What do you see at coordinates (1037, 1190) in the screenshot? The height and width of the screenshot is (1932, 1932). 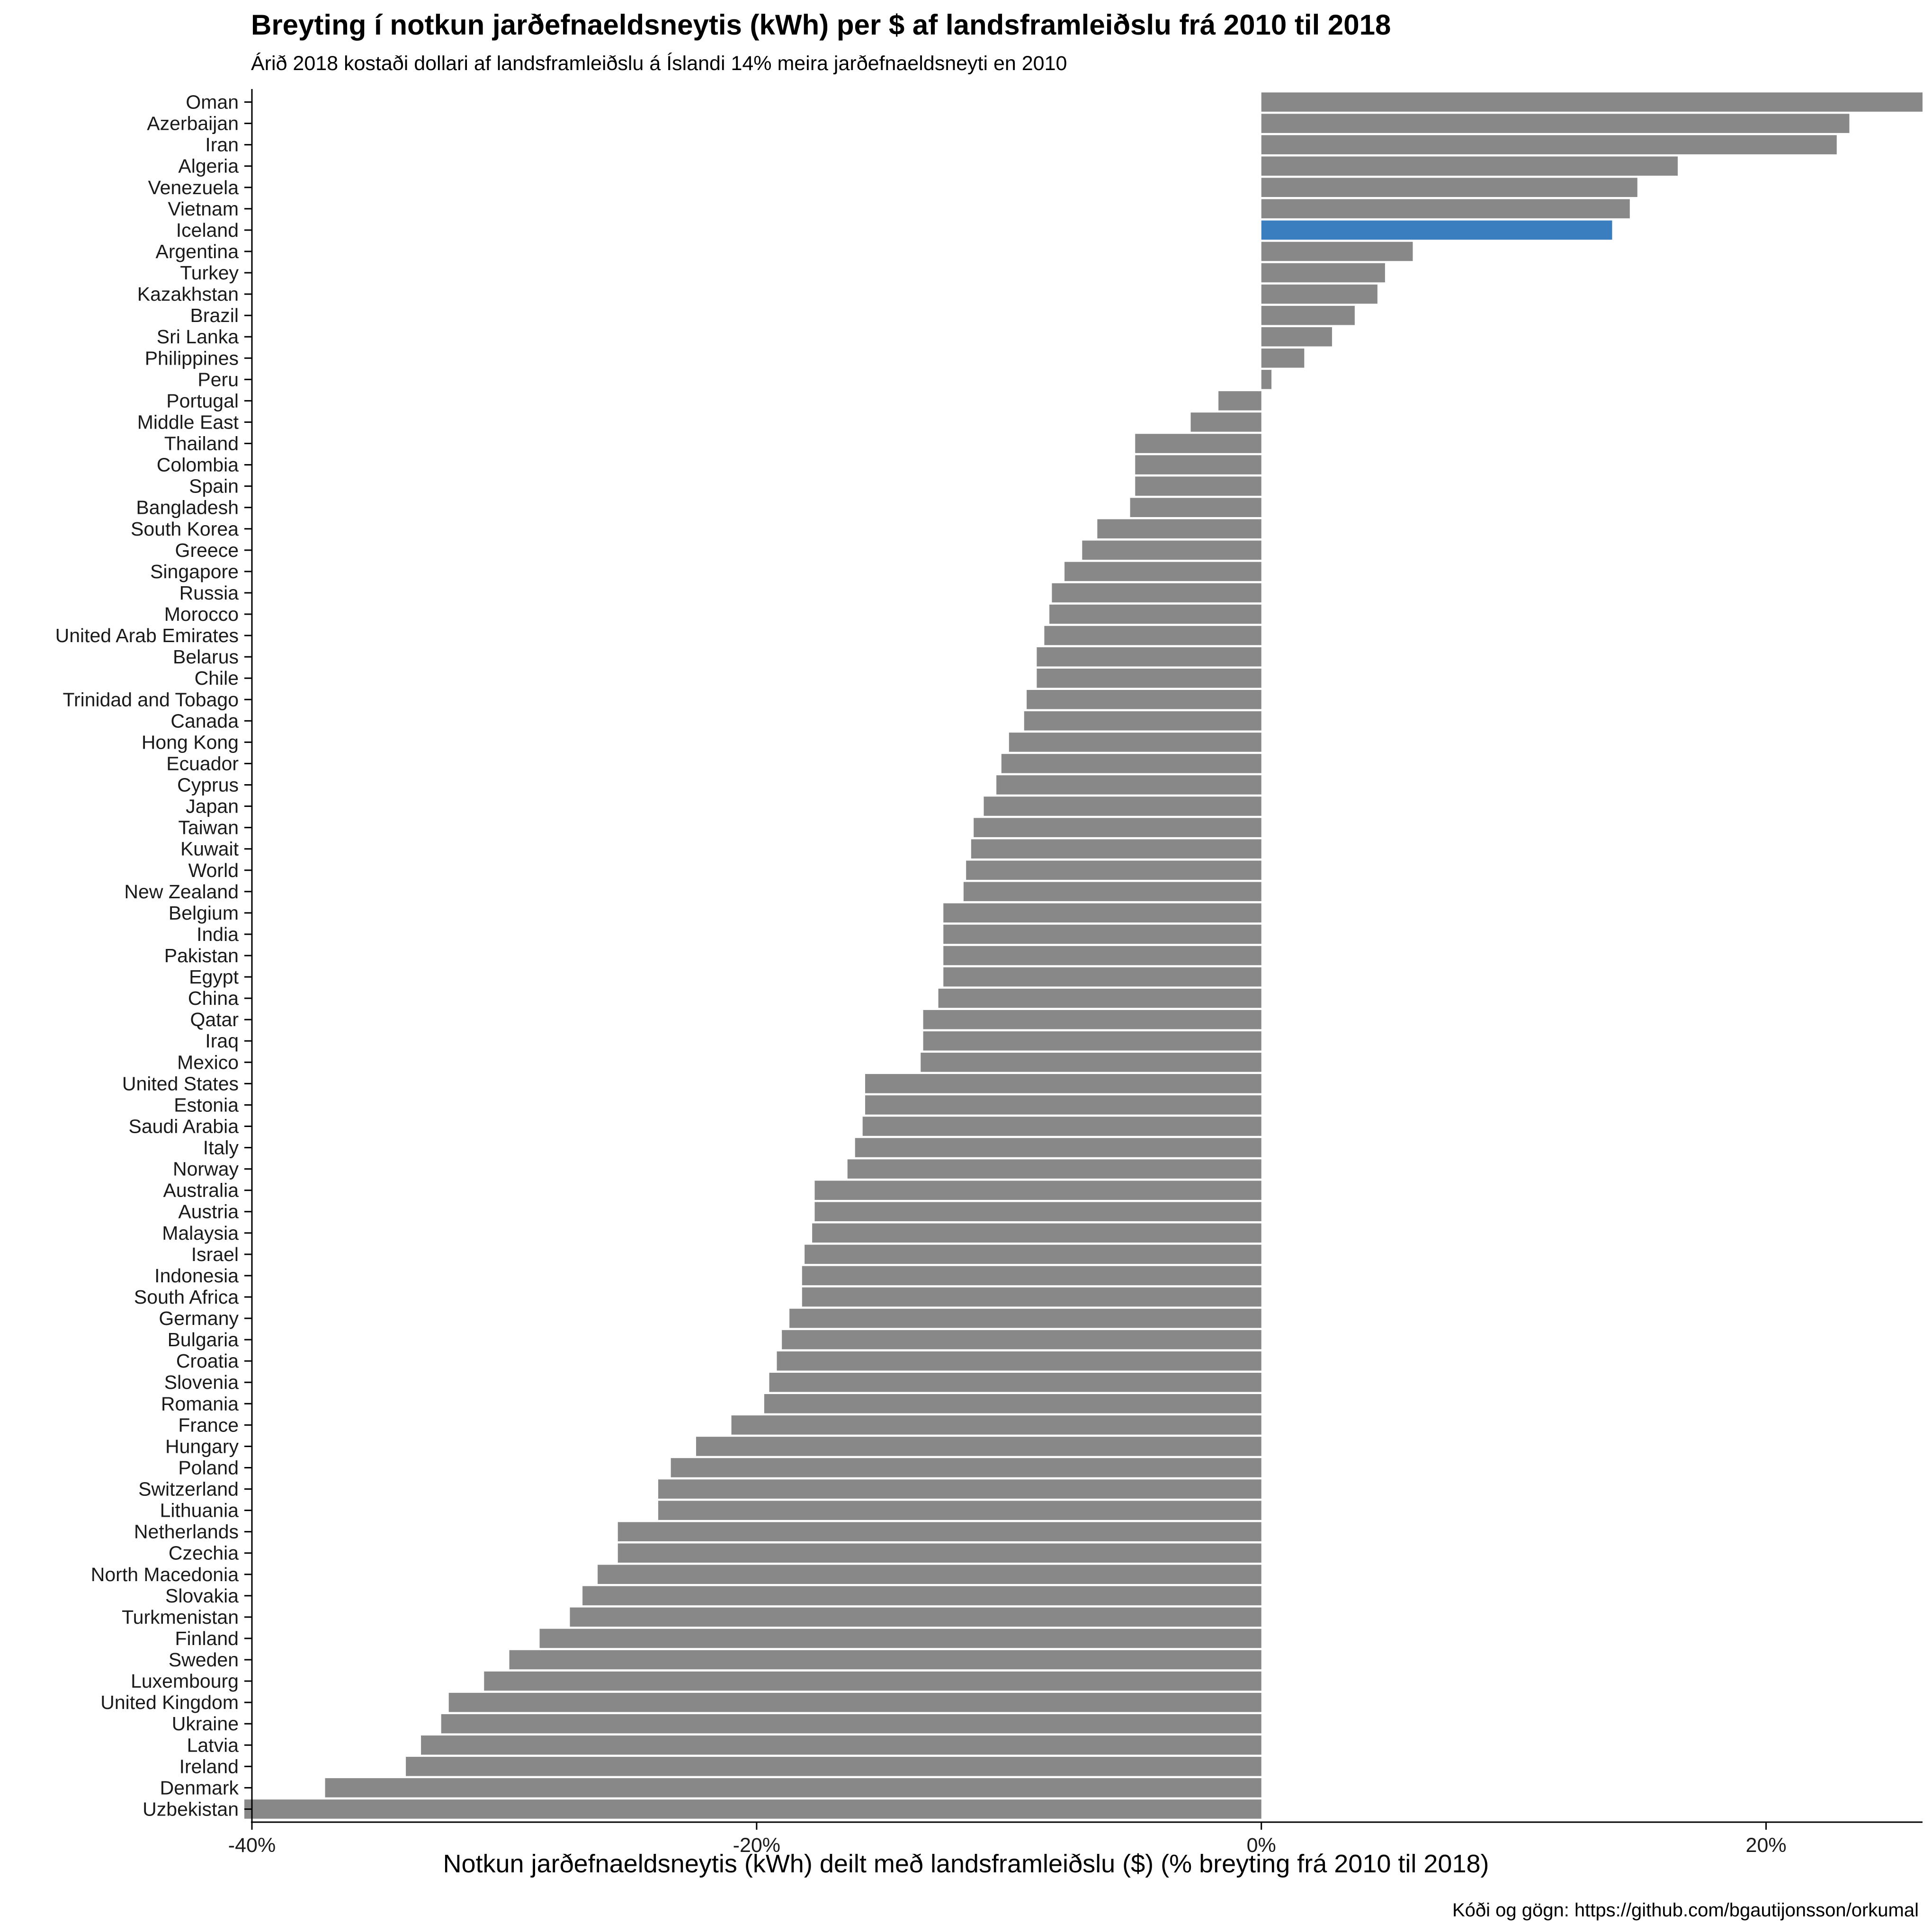 I see `bar-australia` at bounding box center [1037, 1190].